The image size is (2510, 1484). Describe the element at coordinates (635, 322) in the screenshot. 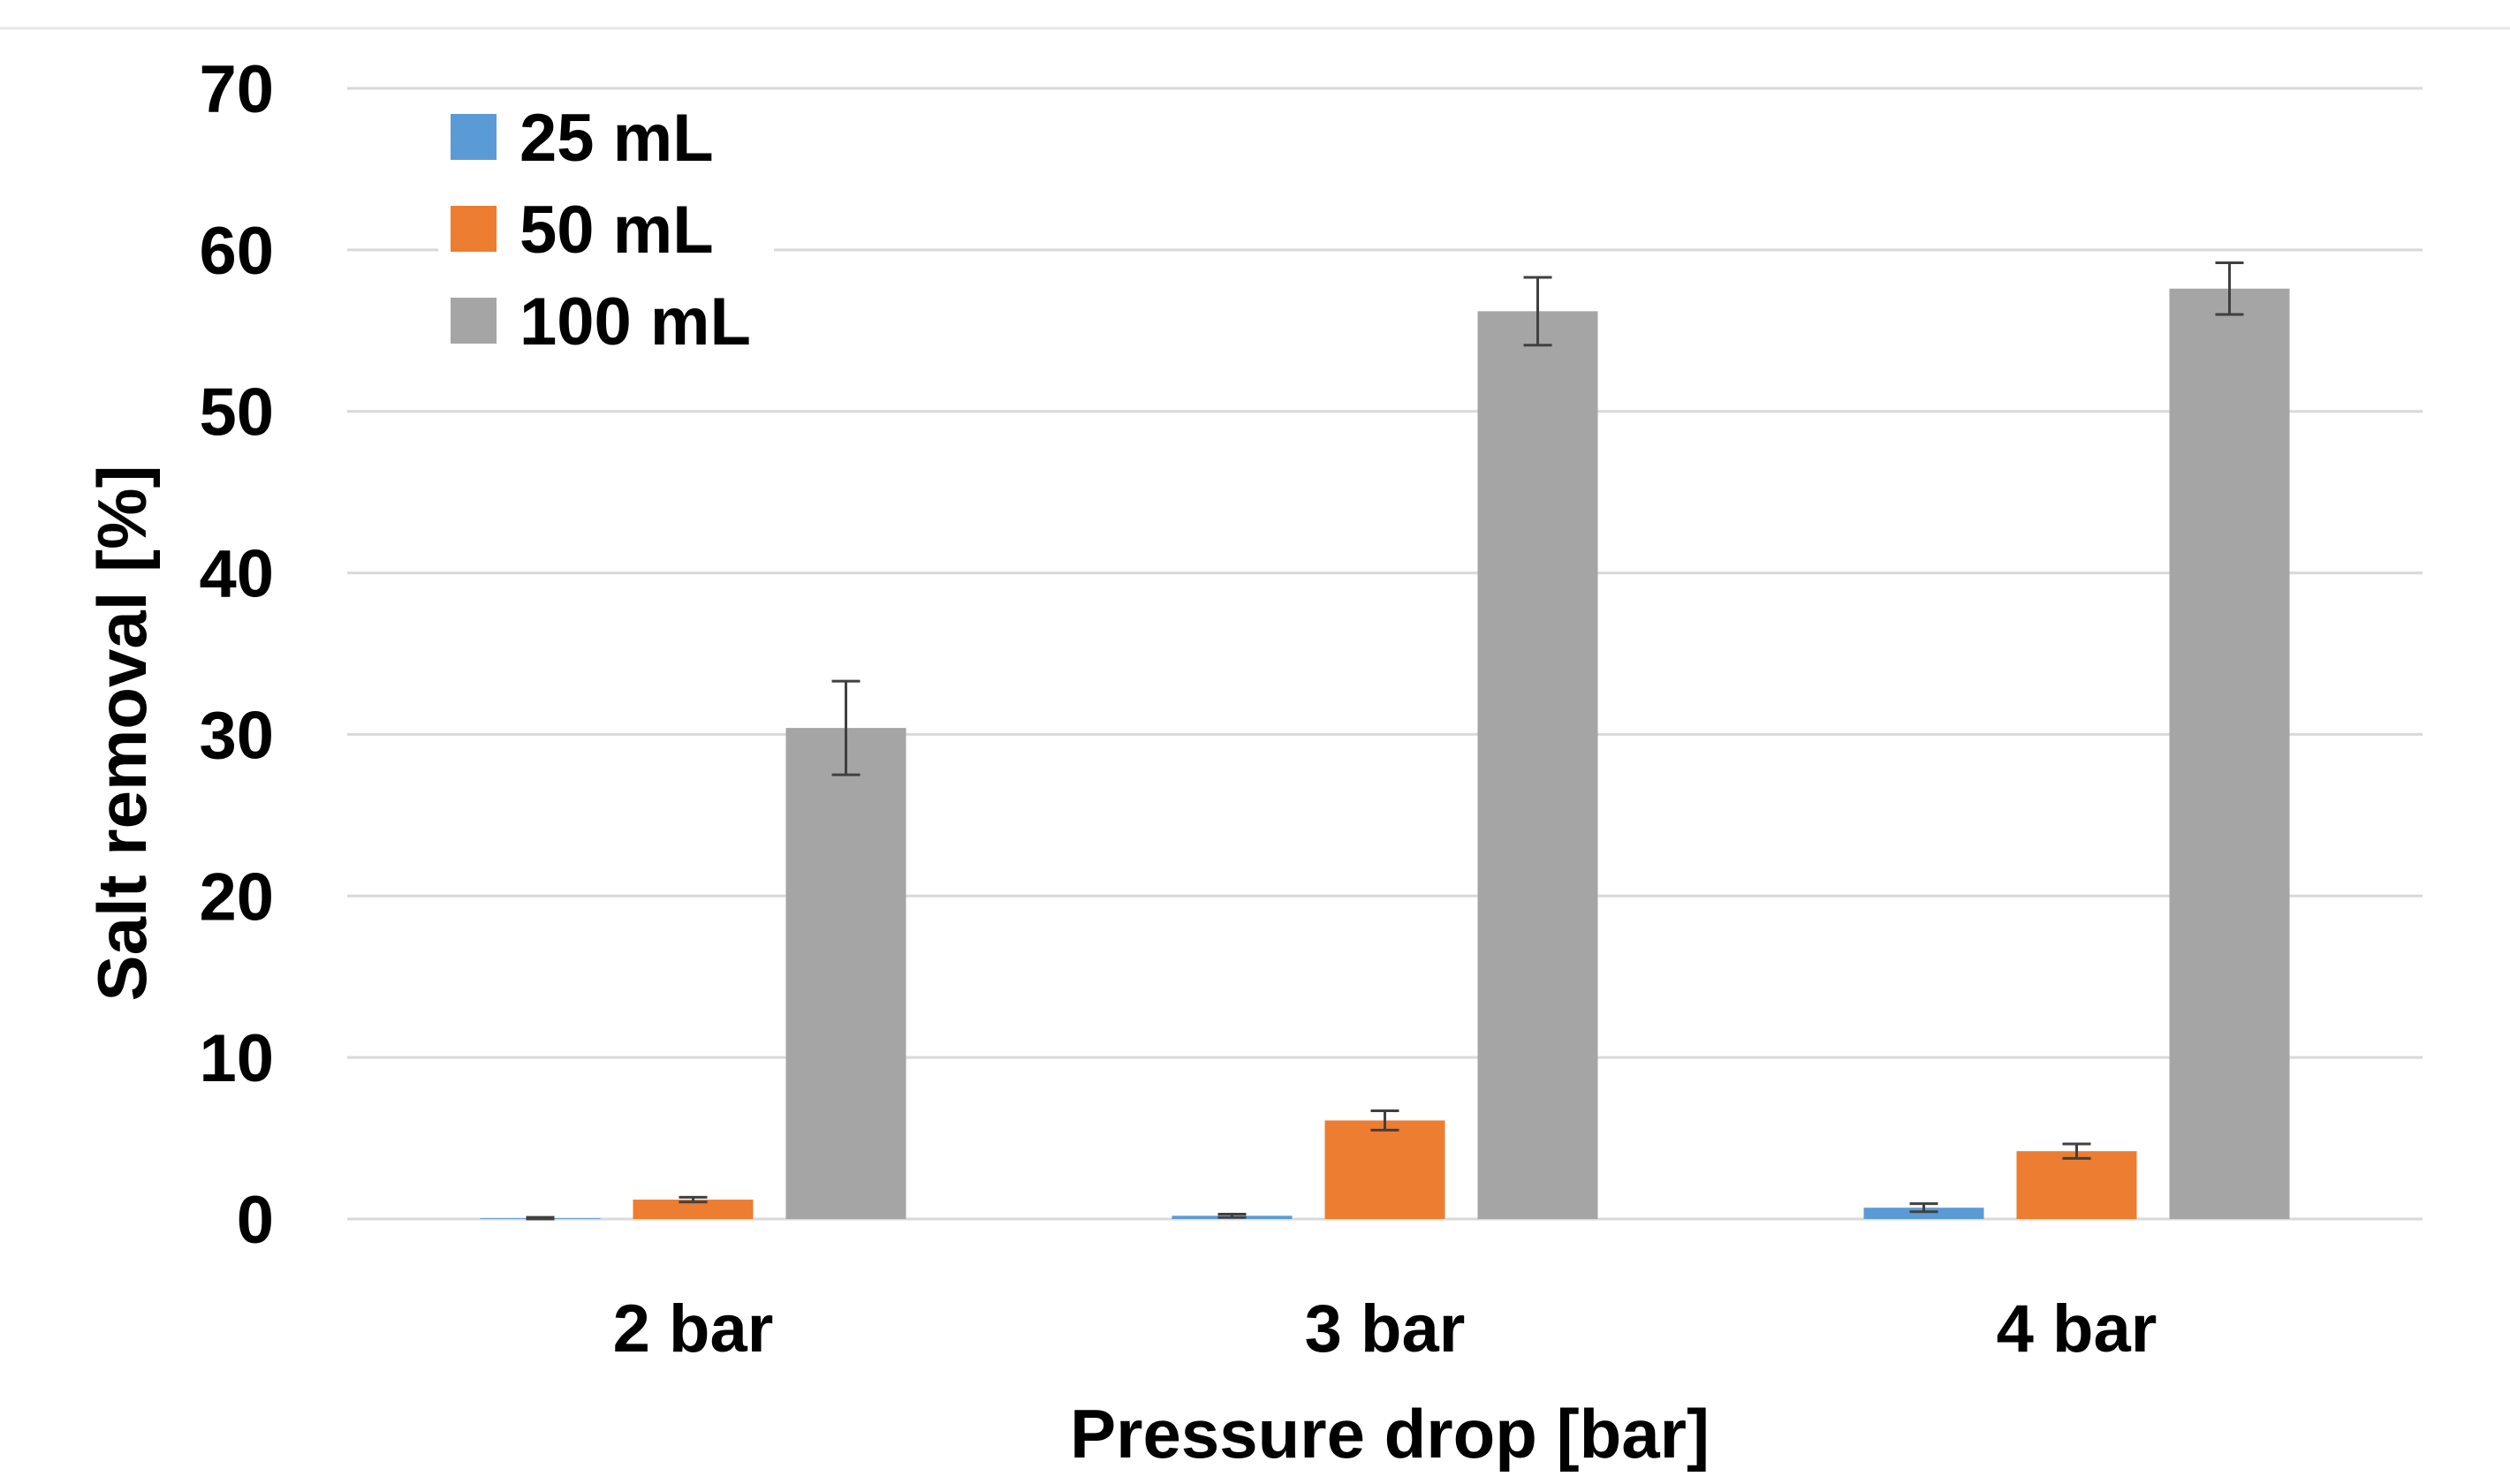

I see `legend-label: 100 mL` at that location.